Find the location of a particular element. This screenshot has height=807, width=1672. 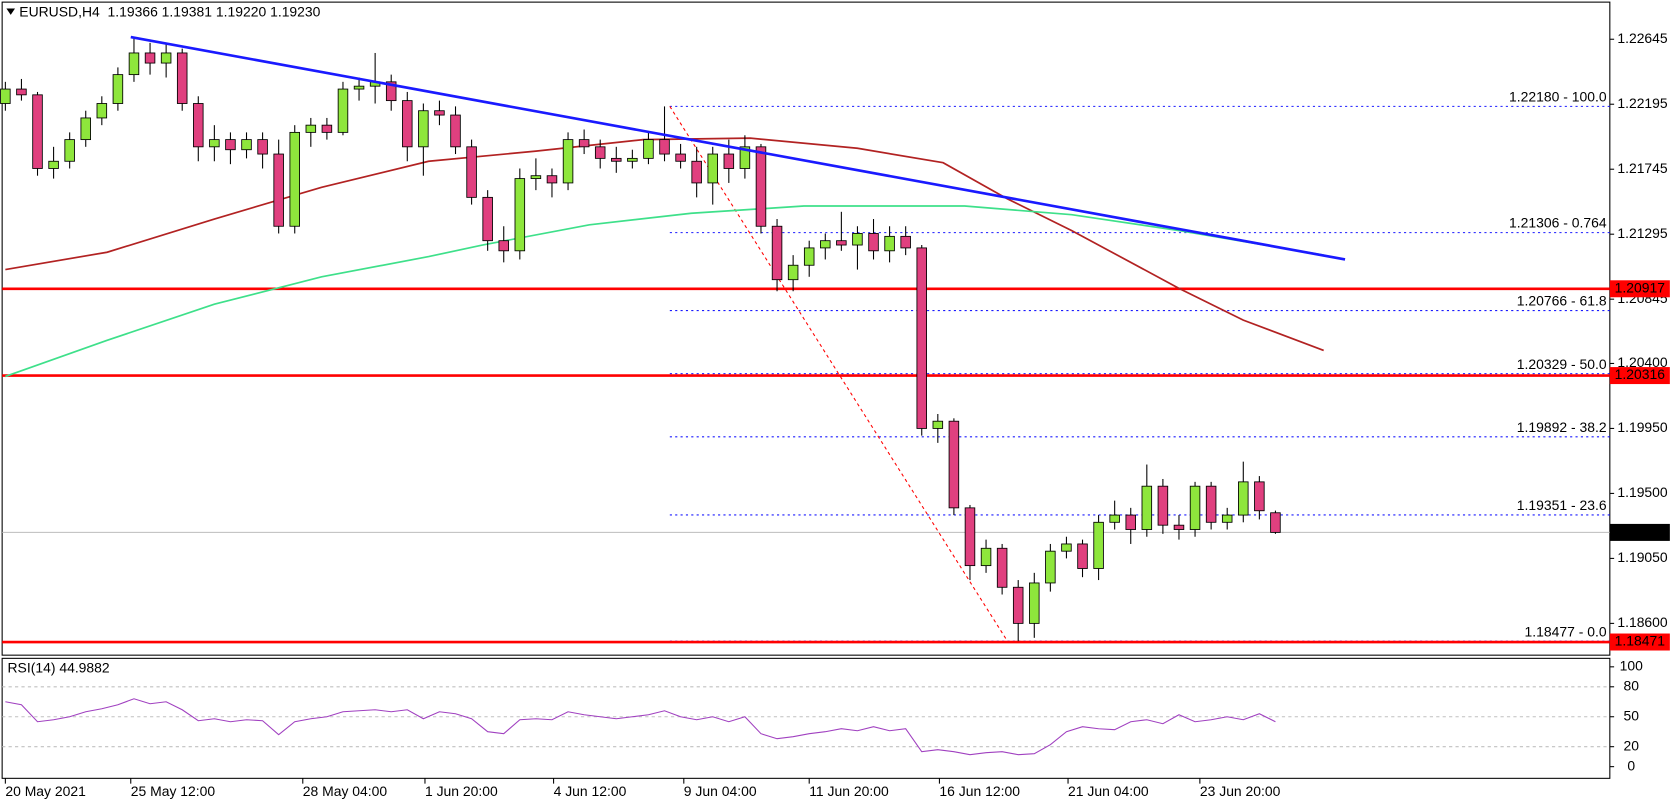

y-tick-label: 1.22195 is located at coordinates (1642, 103).